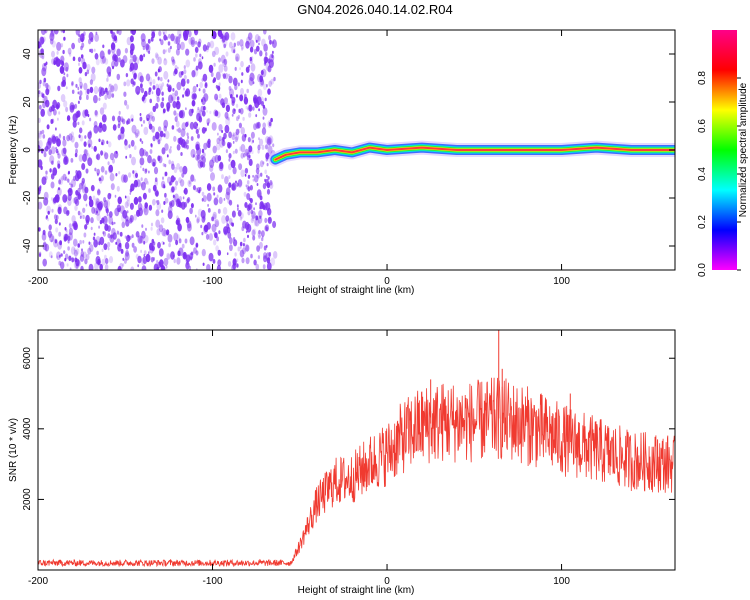 This screenshot has height=600, width=750. I want to click on x-tick-label: -200, so click(38, 581).